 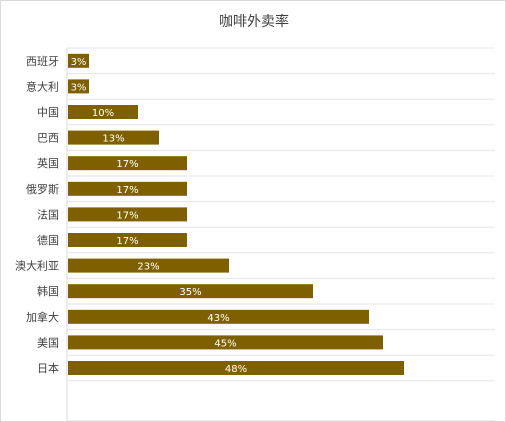 What do you see at coordinates (37, 266) in the screenshot?
I see `category-label: 澳大利亚` at bounding box center [37, 266].